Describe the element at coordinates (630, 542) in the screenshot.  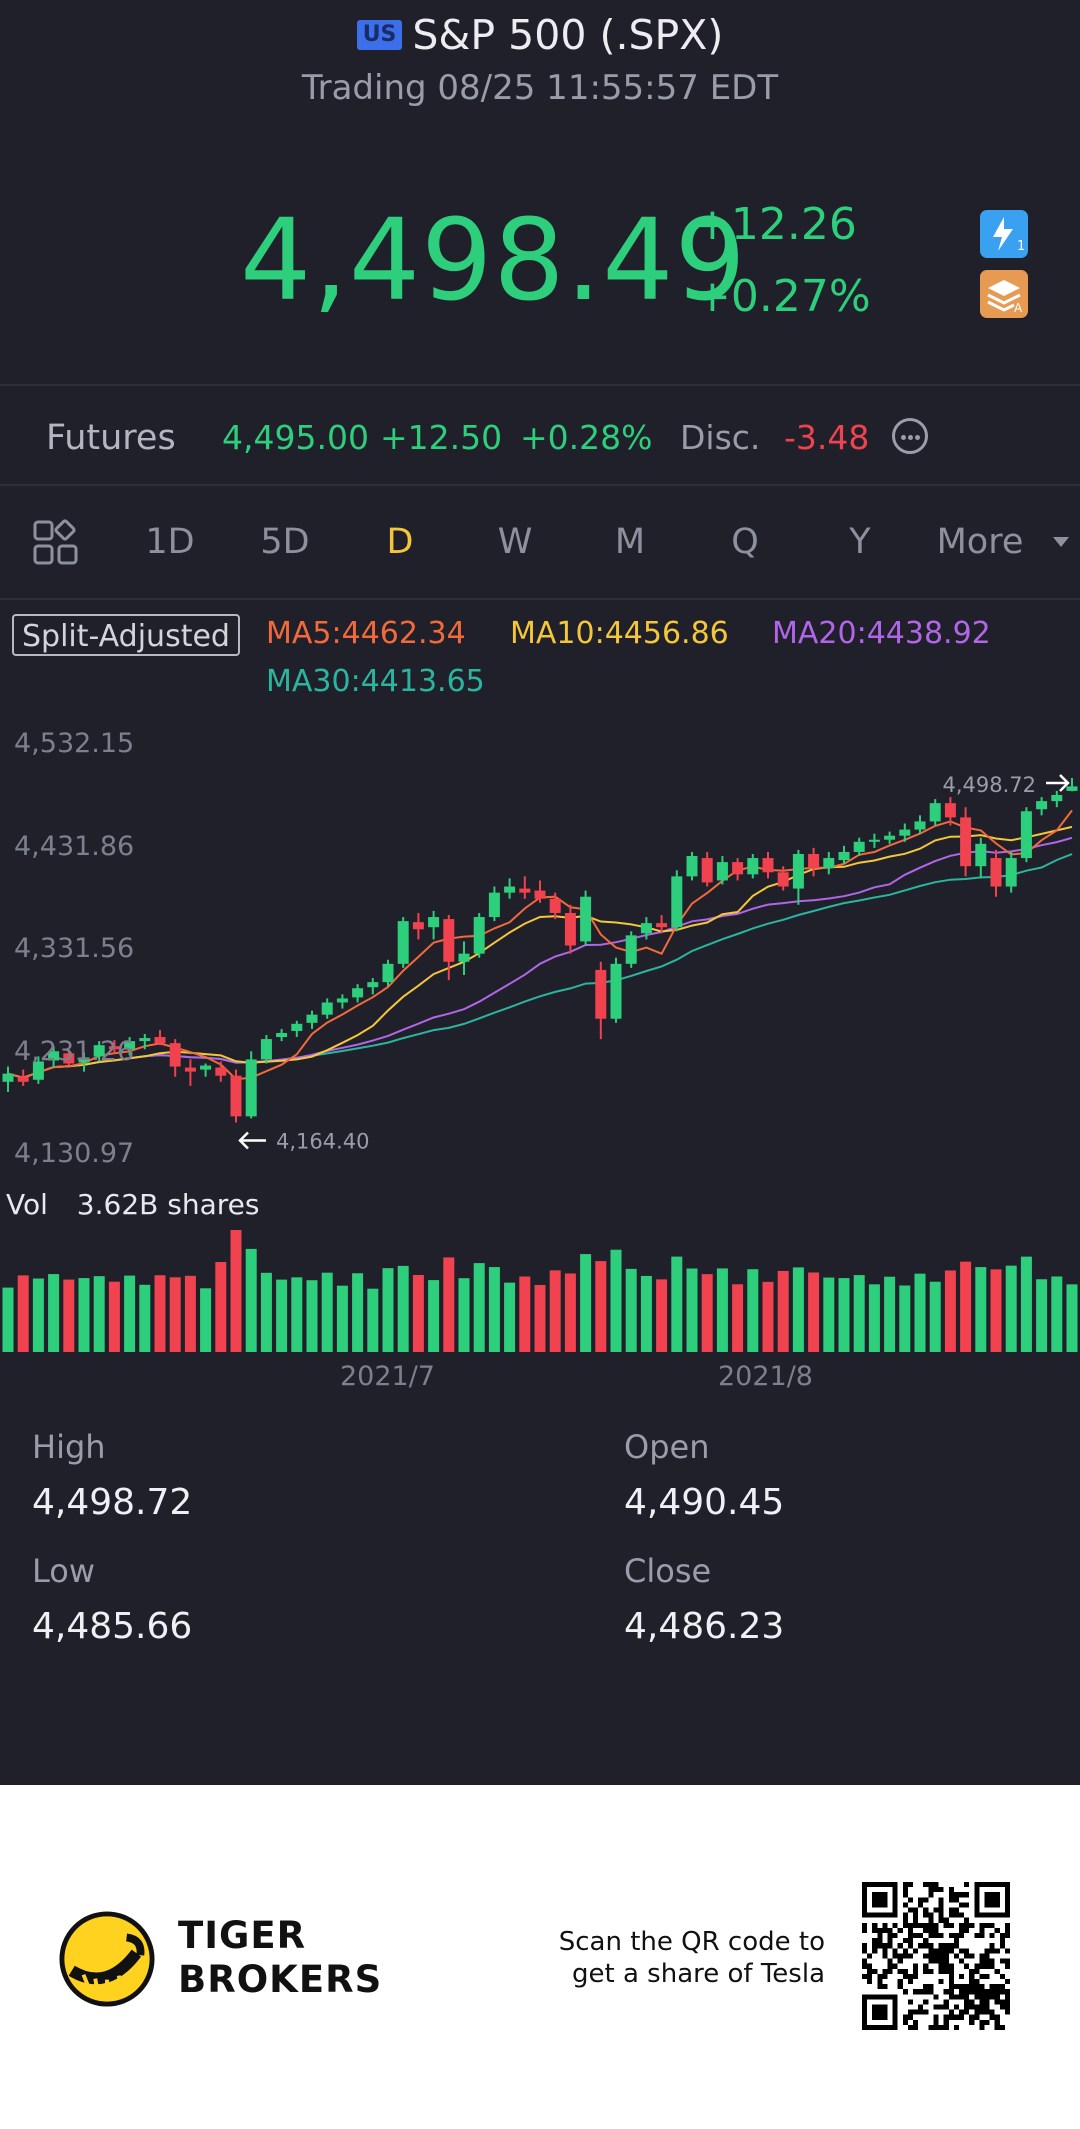
I see `tab-m: M` at that location.